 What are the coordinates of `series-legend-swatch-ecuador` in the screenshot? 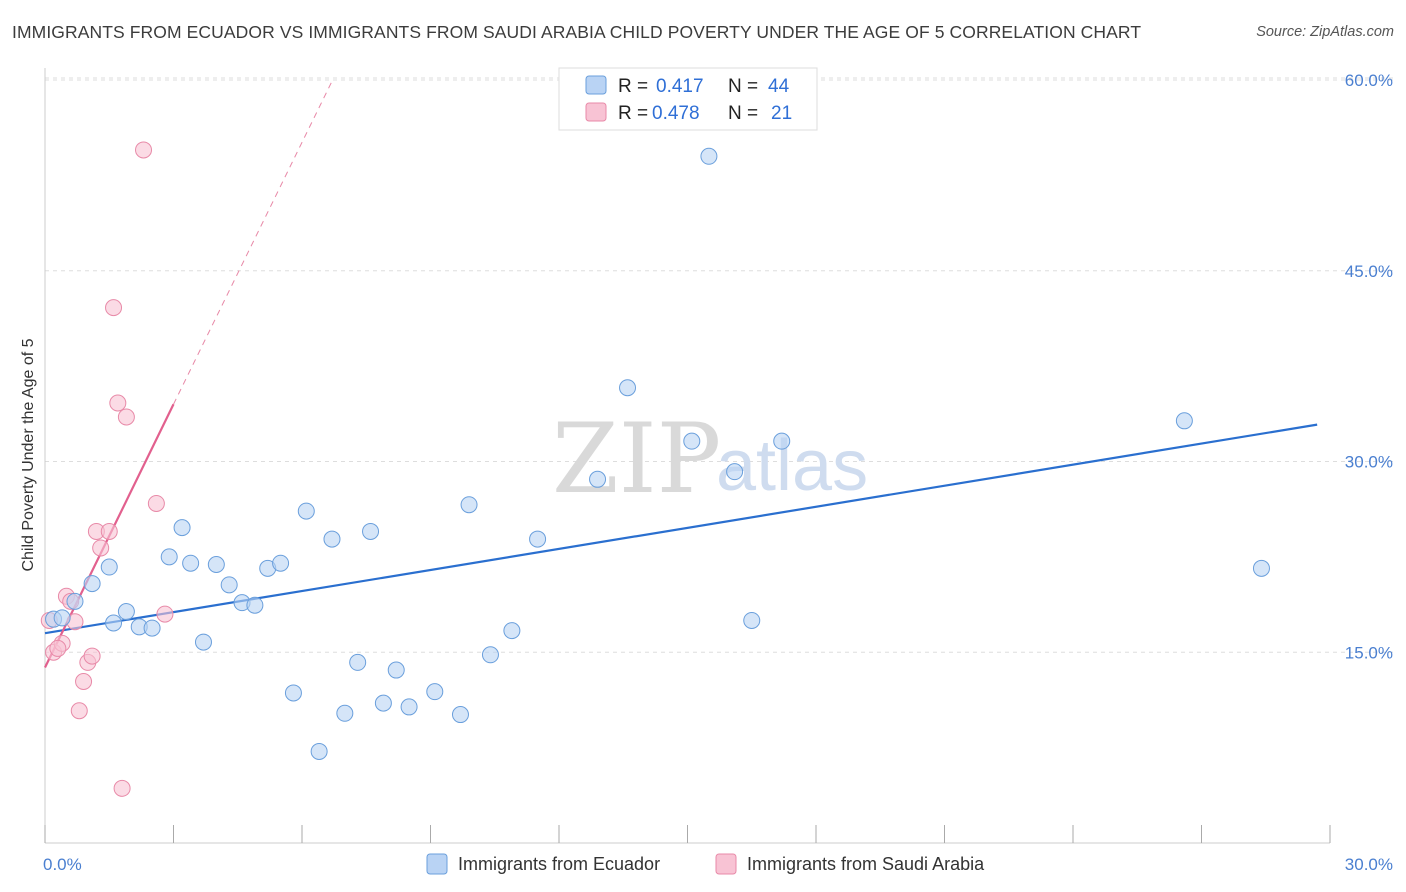 It's located at (437, 864).